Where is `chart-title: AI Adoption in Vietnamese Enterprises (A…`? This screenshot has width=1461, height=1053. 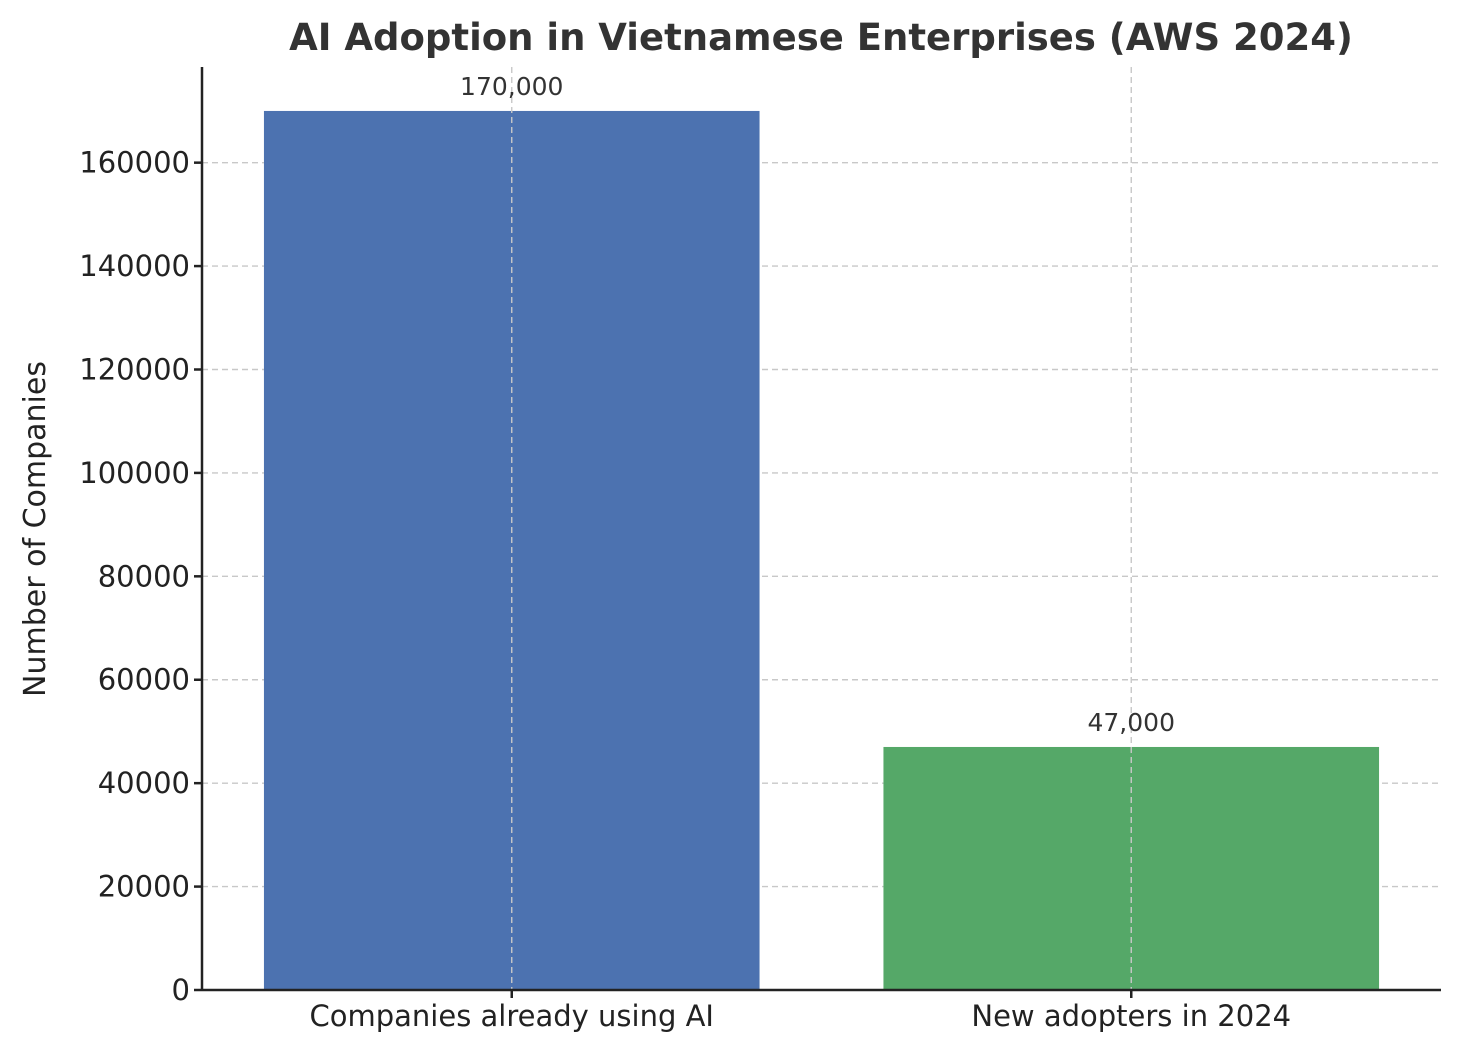 chart-title: AI Adoption in Vietnamese Enterprises (A… is located at coordinates (821, 37).